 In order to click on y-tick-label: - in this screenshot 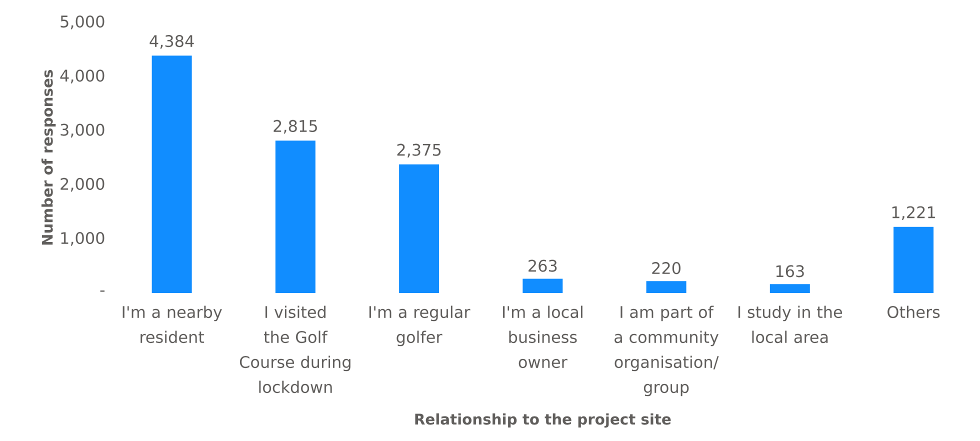, I will do `click(102, 291)`.